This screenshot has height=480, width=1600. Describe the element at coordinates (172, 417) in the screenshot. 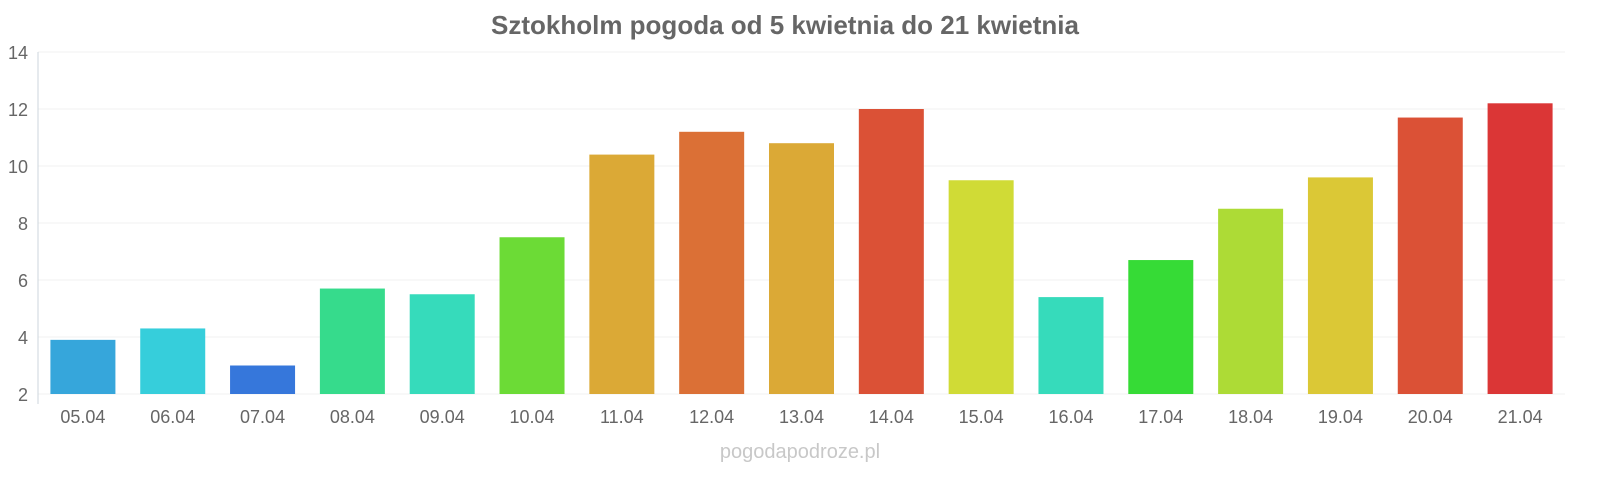

I see `x-tick-label: 06.04` at that location.